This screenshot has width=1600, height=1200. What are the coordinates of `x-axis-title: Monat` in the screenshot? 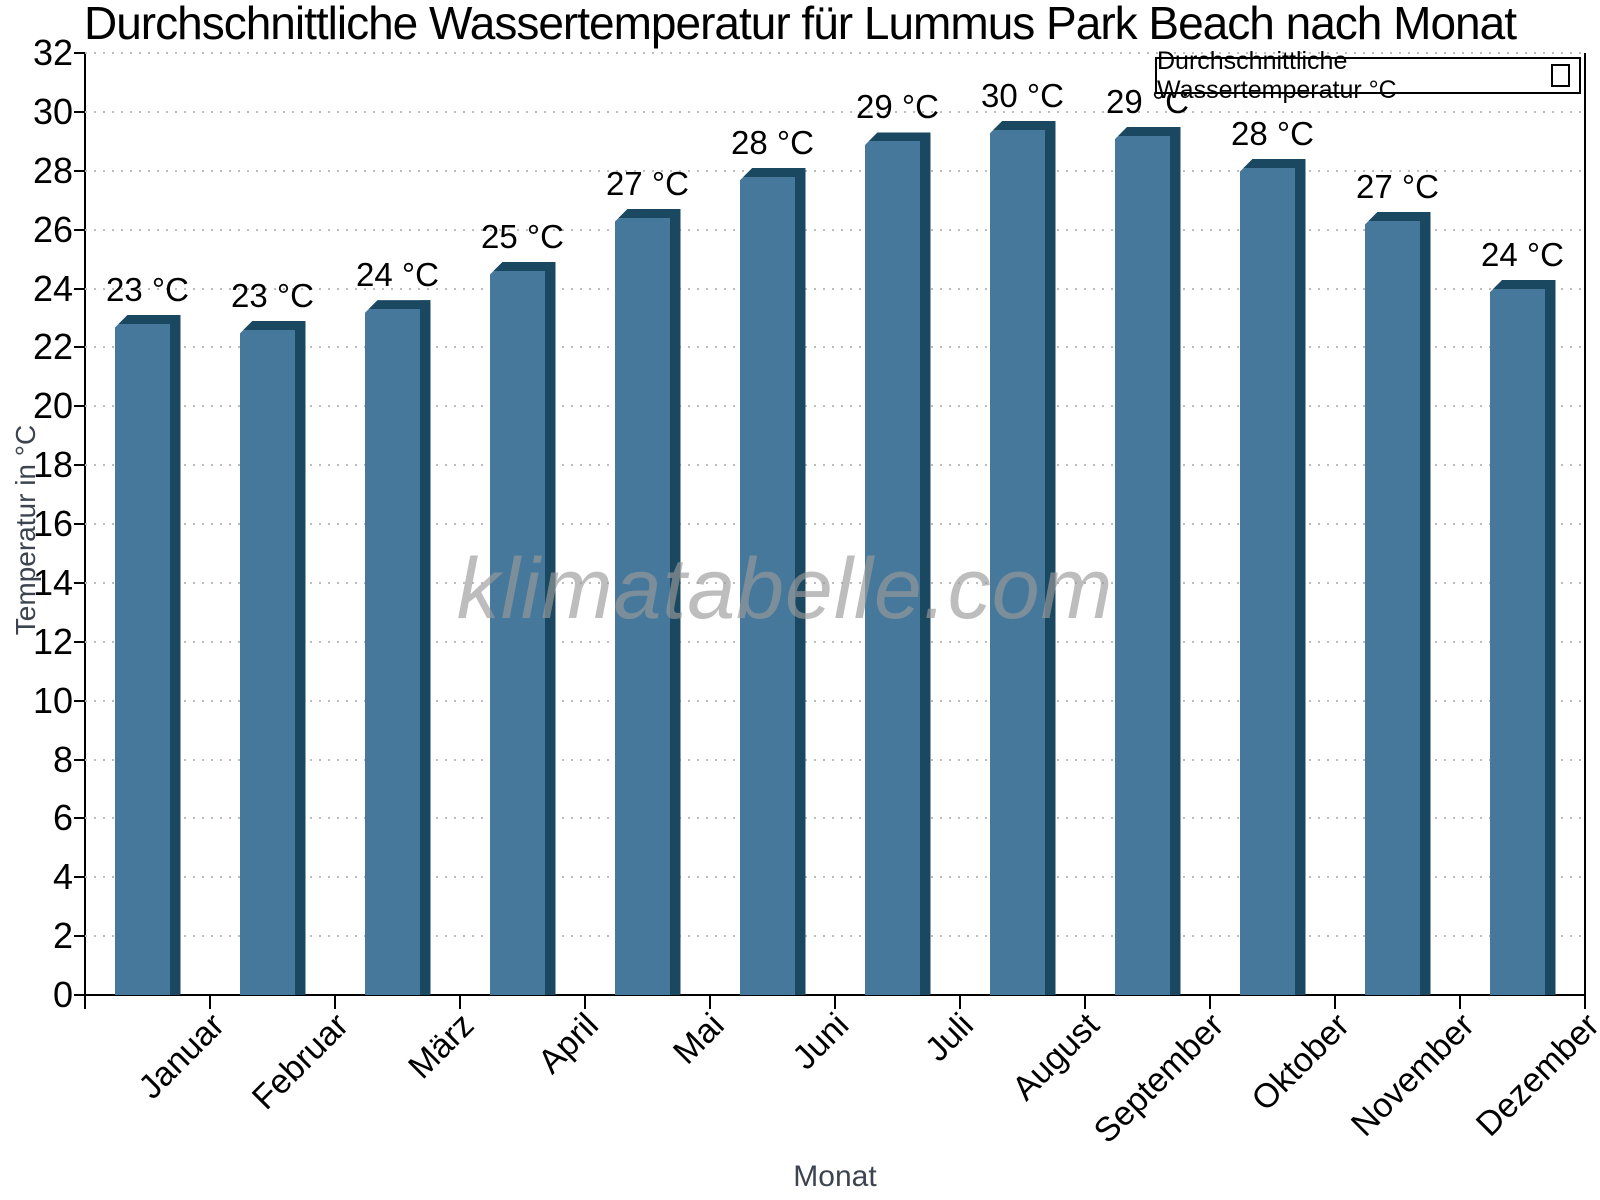 It's located at (835, 1176).